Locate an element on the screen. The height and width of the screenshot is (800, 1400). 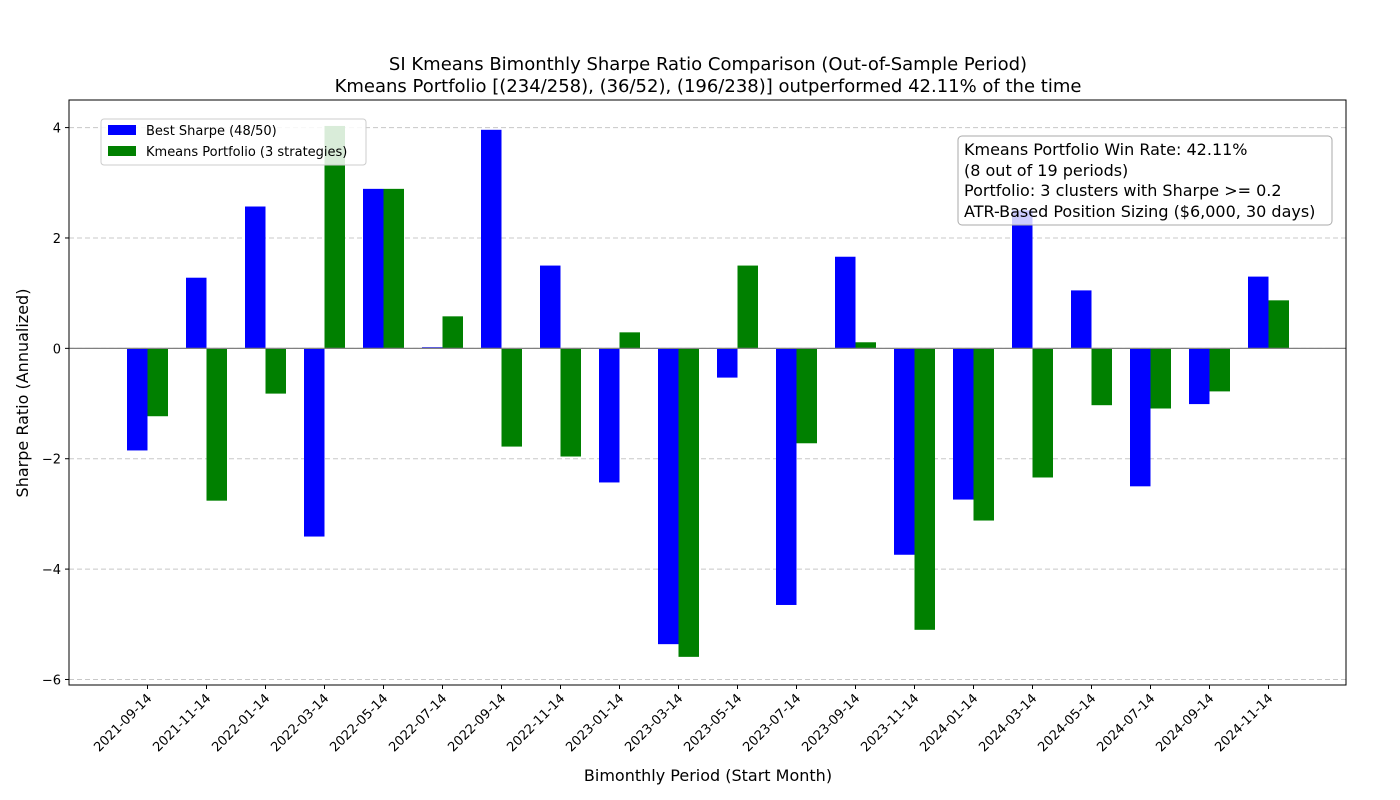
x-tick-label: 2022-07-14 is located at coordinates (418, 723).